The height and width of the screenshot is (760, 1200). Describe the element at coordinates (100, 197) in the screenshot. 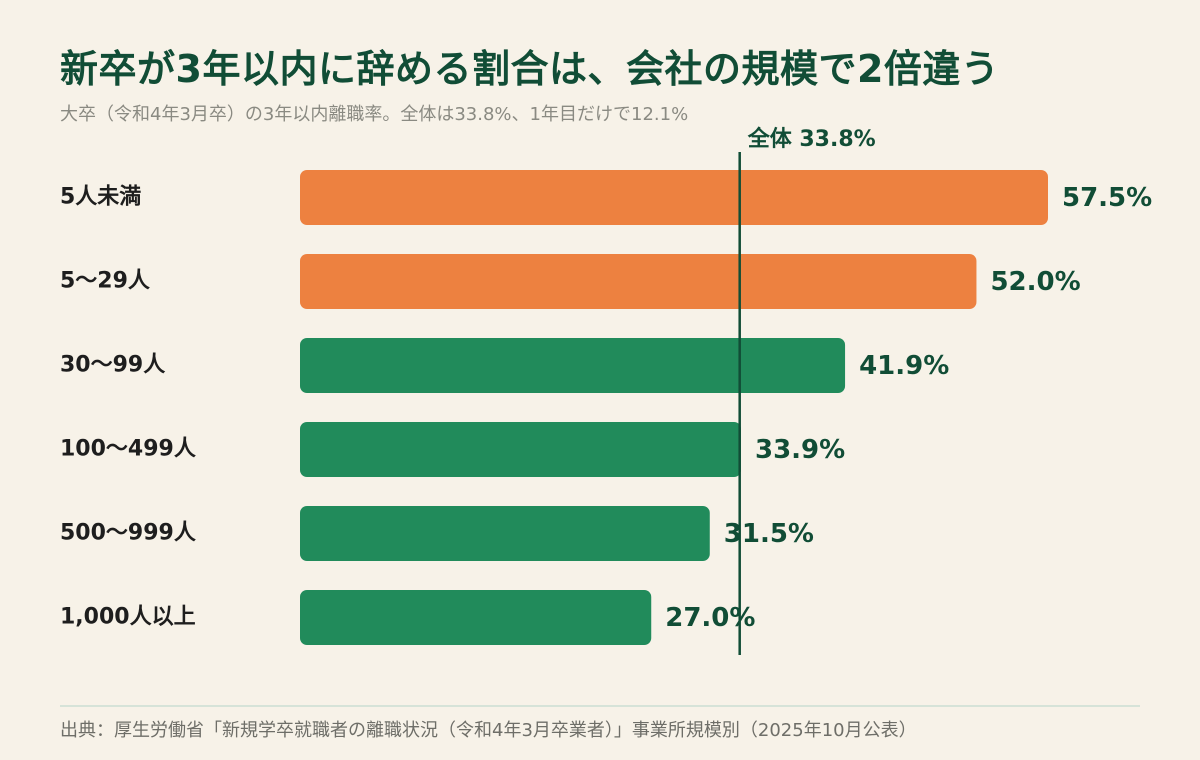

I see `category-label-0: 5人未満` at that location.